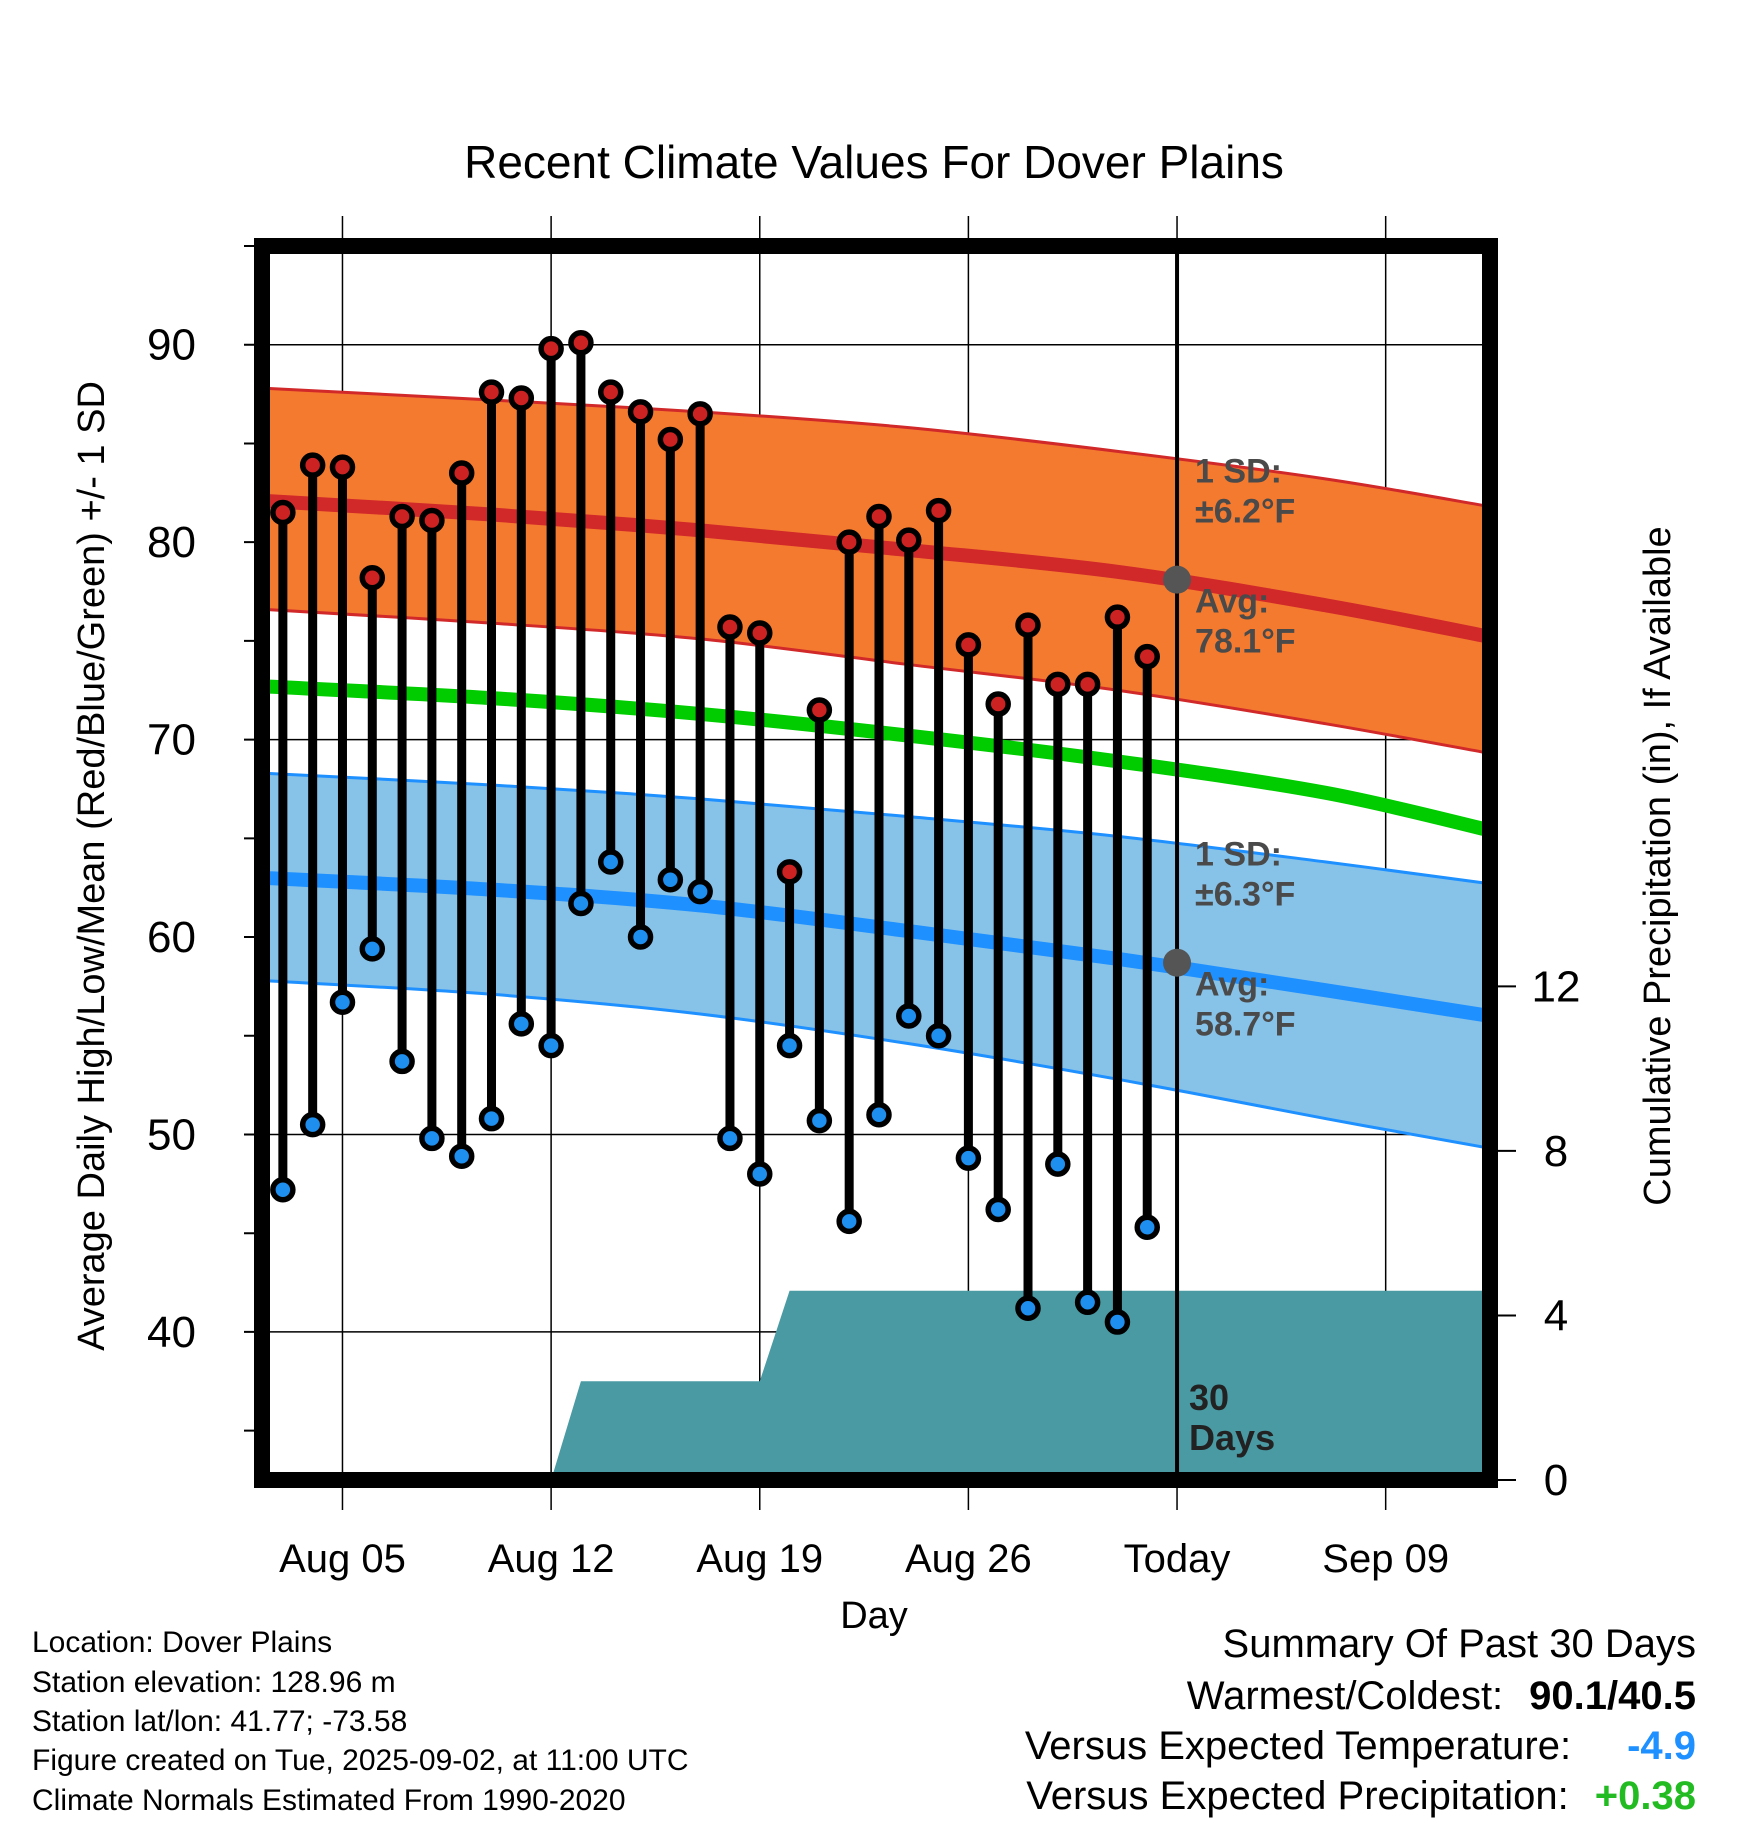 This screenshot has height=1828, width=1748. Describe the element at coordinates (171, 1134) in the screenshot. I see `y-tick-label: 50` at that location.